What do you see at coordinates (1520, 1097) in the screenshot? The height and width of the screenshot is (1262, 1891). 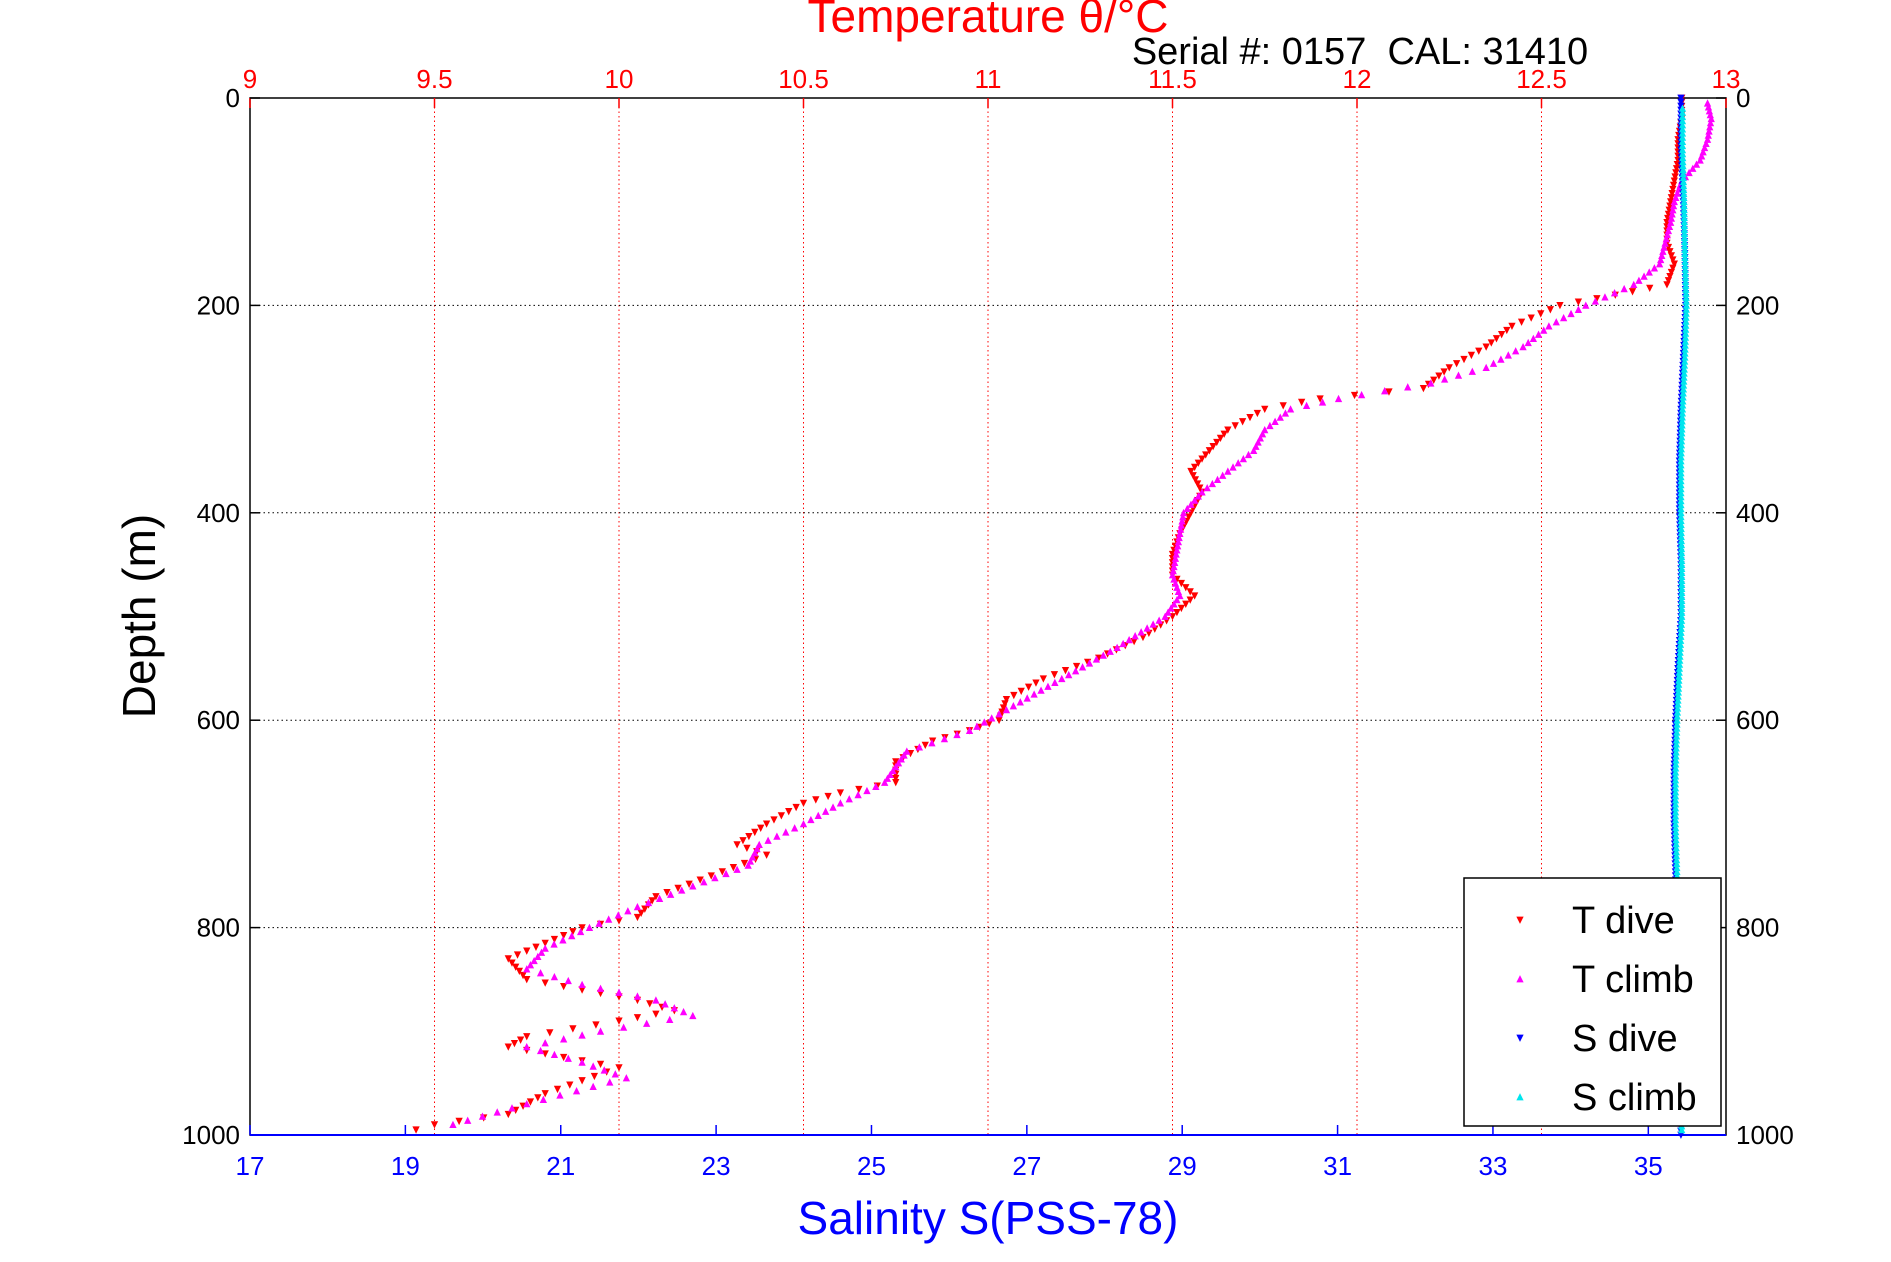 I see `legend-marker-s-climb` at bounding box center [1520, 1097].